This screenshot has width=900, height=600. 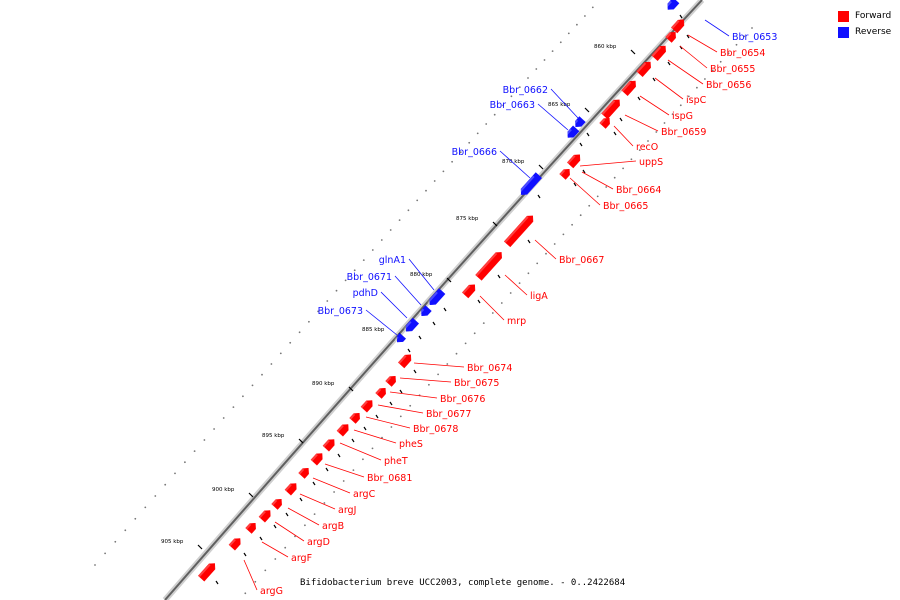 What do you see at coordinates (340, 311) in the screenshot?
I see `gene-label-bbr-0673: Bbr_0673` at bounding box center [340, 311].